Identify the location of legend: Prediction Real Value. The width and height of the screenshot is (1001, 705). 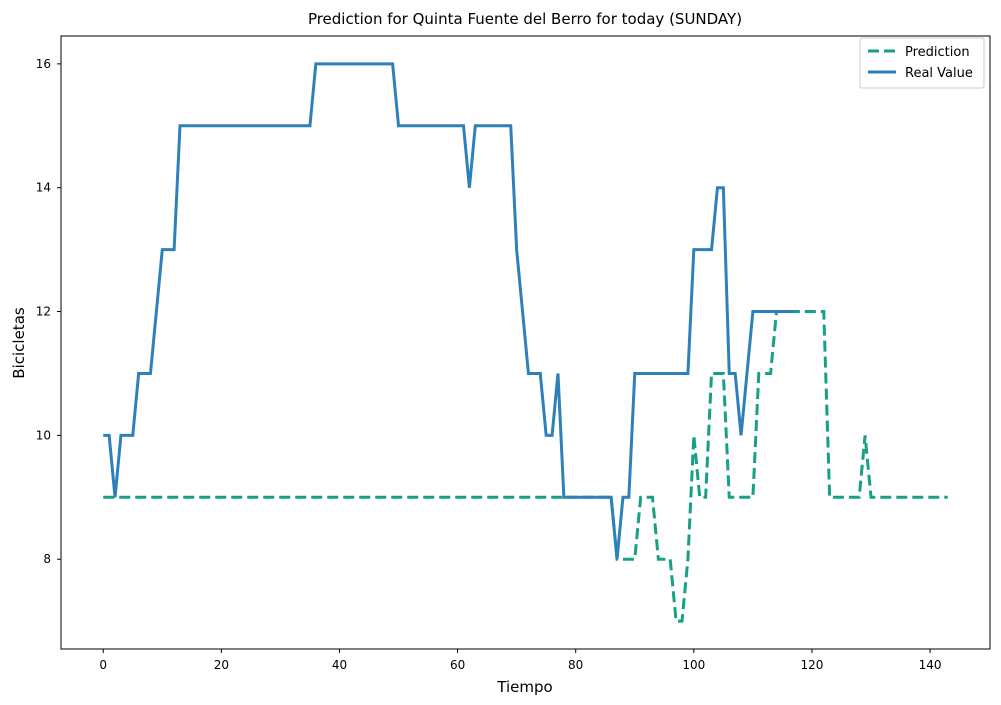
(922, 63).